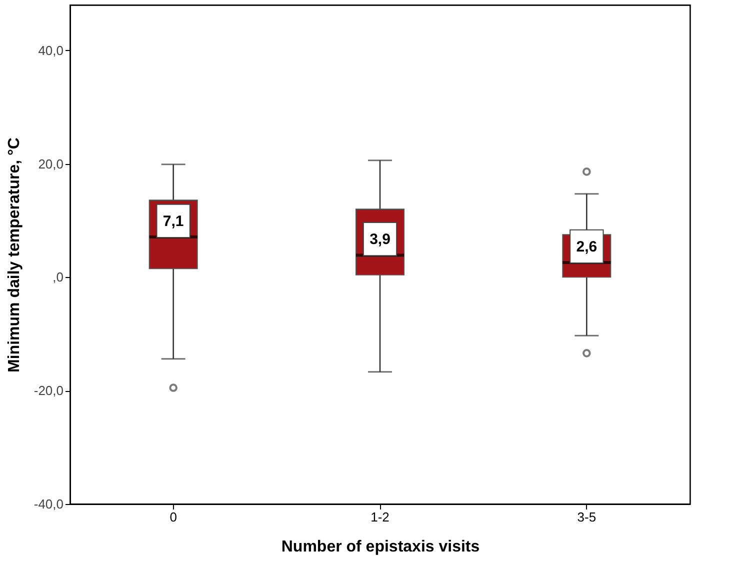 The height and width of the screenshot is (579, 741). I want to click on text: 3,9, so click(380, 239).